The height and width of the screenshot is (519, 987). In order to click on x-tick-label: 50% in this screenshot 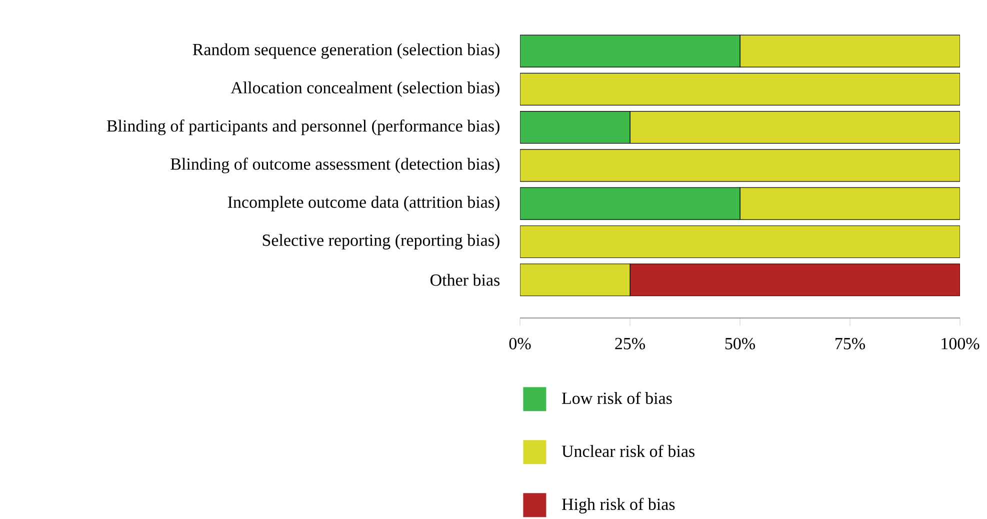, I will do `click(740, 344)`.